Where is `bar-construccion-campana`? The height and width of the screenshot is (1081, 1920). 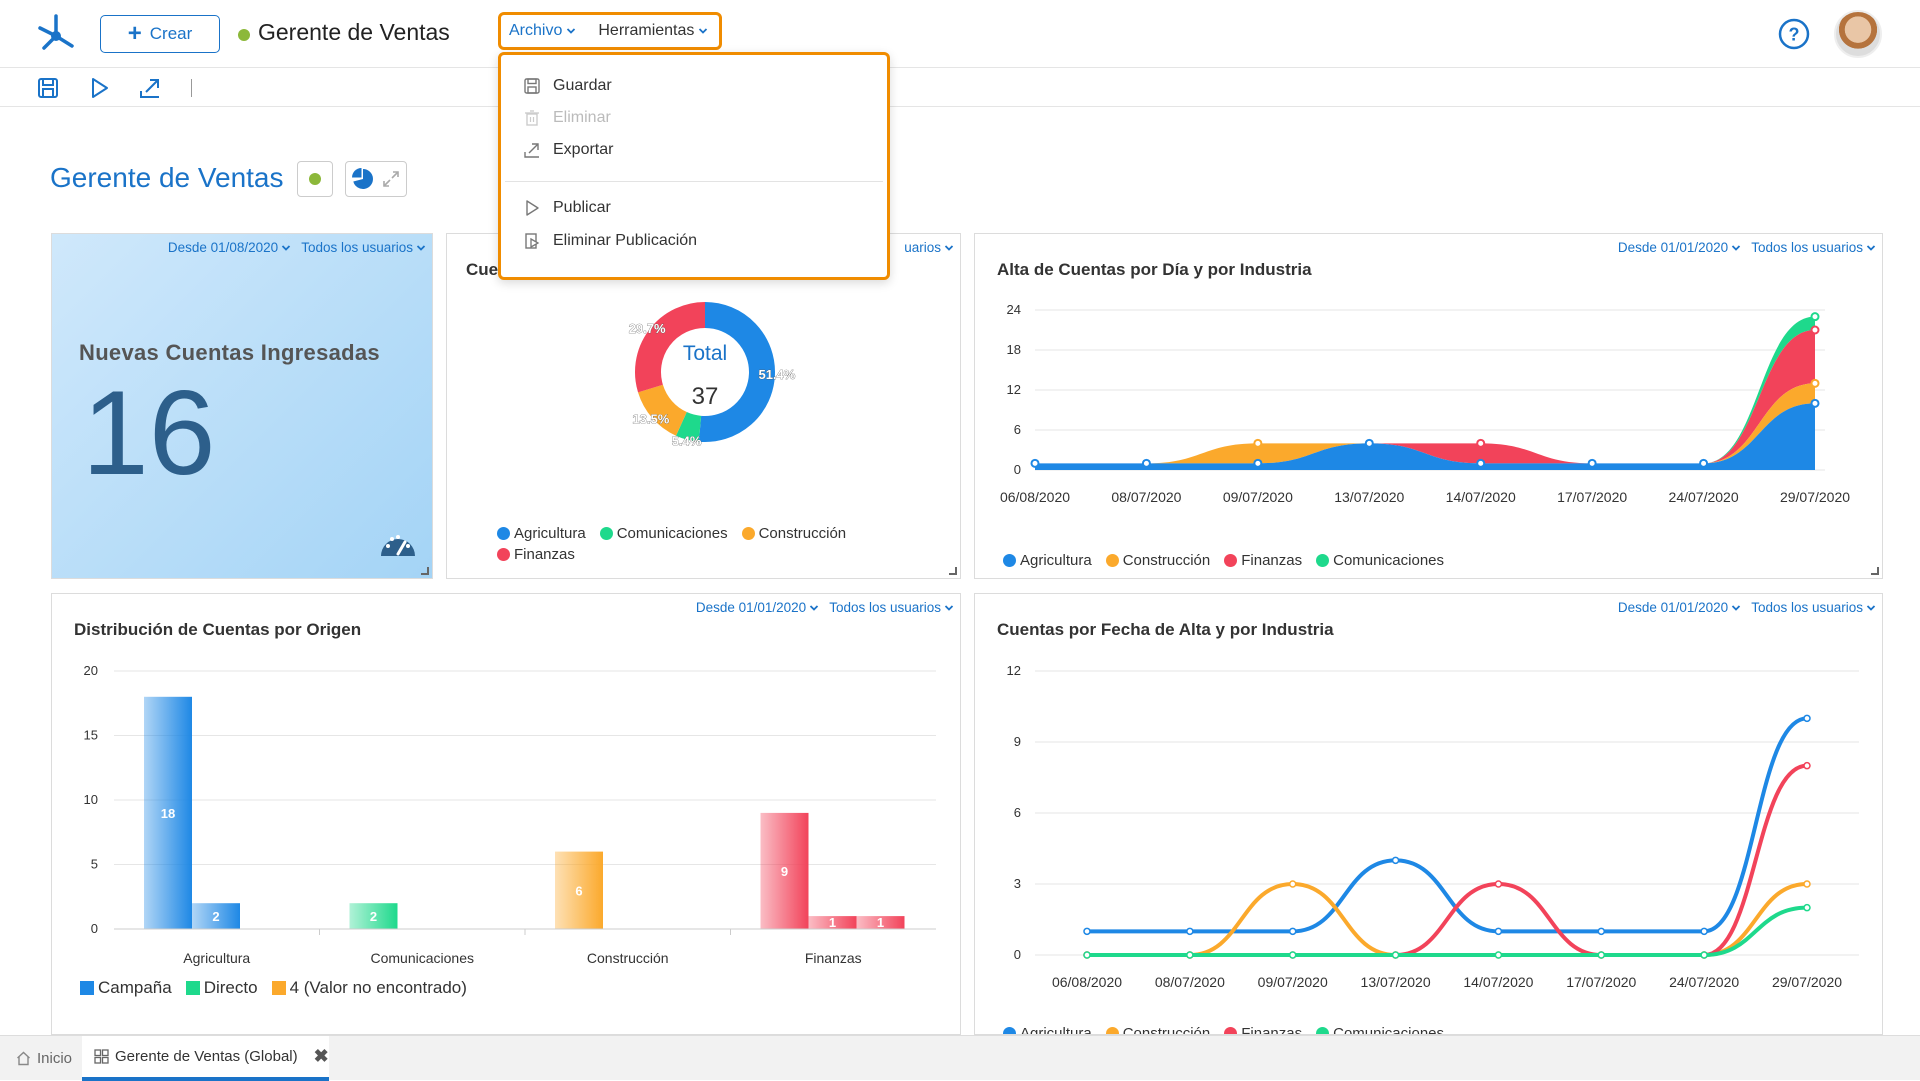
bar-construccion-campana is located at coordinates (579, 890).